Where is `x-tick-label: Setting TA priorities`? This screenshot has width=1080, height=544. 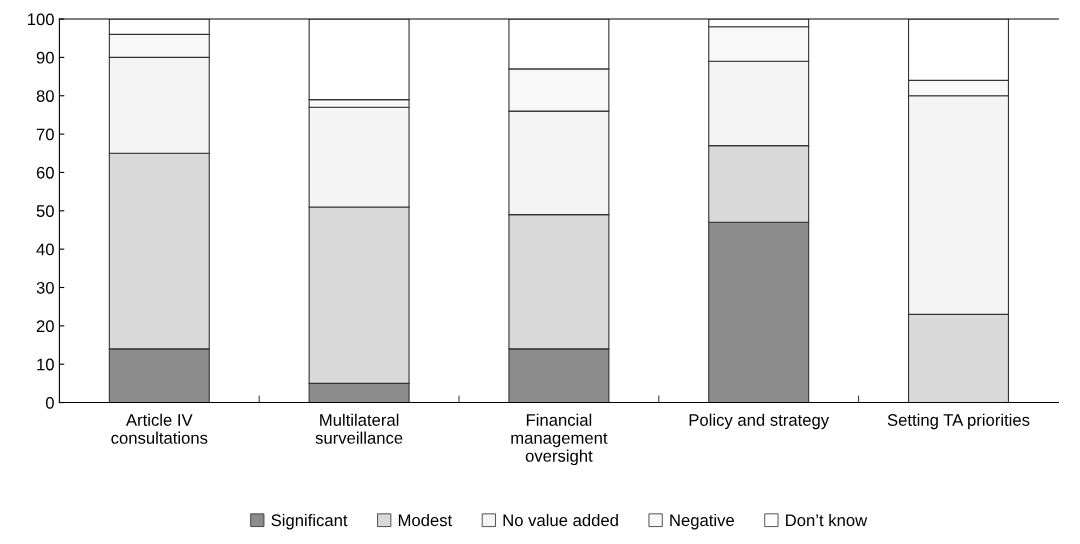 x-tick-label: Setting TA priorities is located at coordinates (958, 421).